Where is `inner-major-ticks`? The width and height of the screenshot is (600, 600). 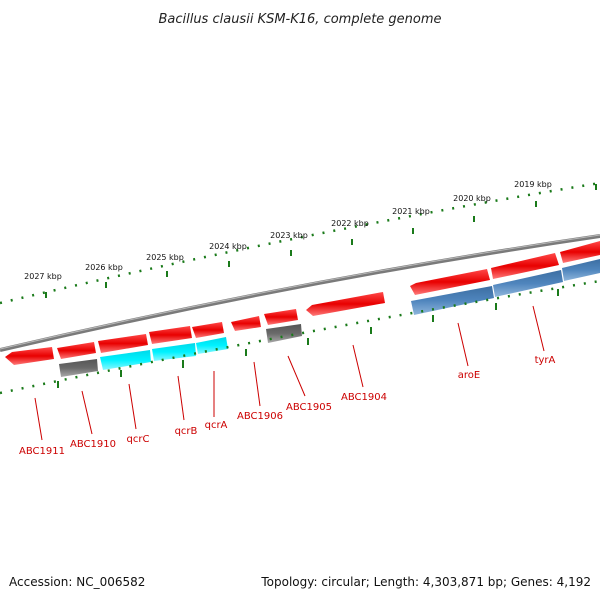
inner-major-ticks is located at coordinates (308, 338).